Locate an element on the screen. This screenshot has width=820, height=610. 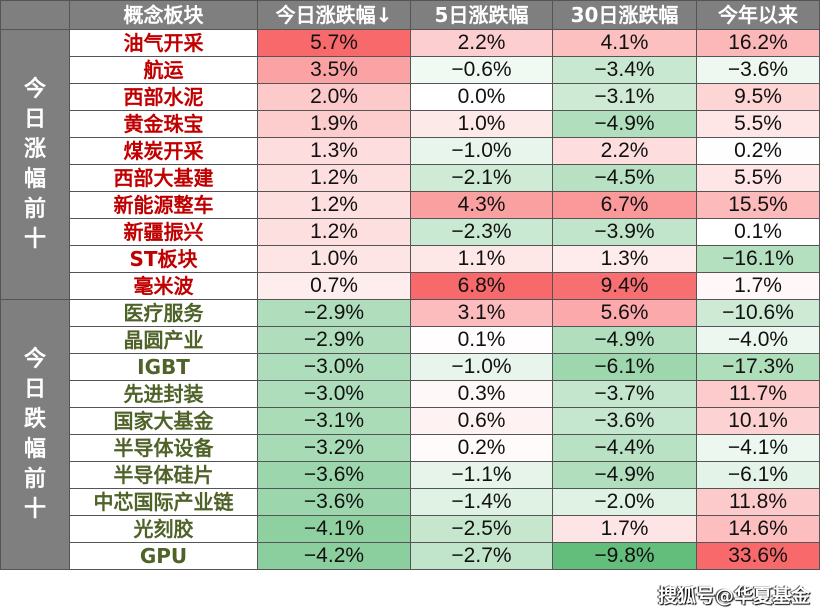
group-label-cell: 今日跌幅前十 is located at coordinates (35, 434).